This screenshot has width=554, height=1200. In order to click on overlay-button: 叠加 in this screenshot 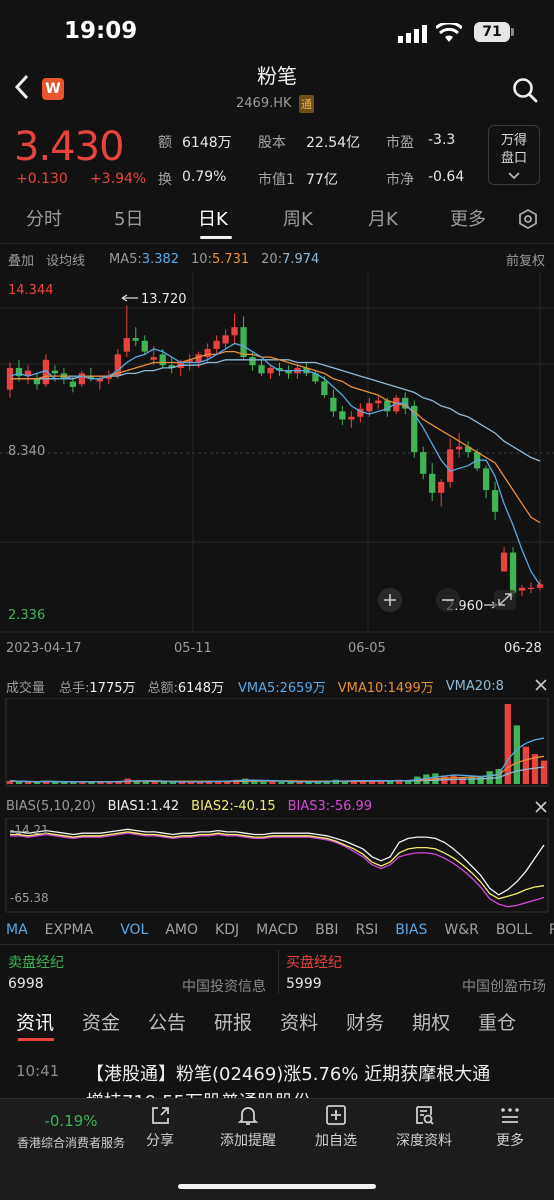, I will do `click(21, 261)`.